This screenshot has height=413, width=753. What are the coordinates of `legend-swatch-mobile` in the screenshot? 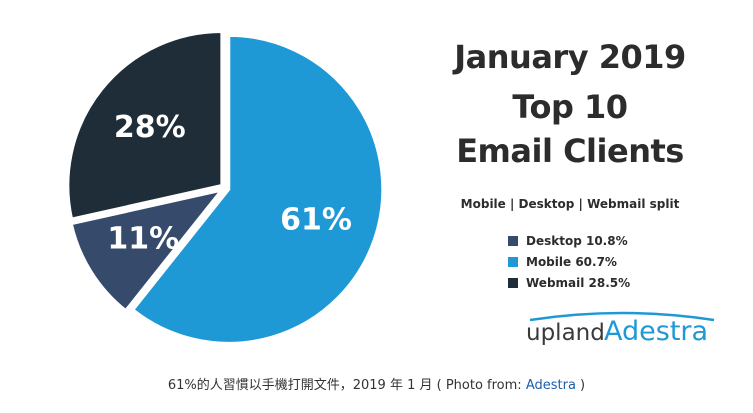 It's located at (513, 261).